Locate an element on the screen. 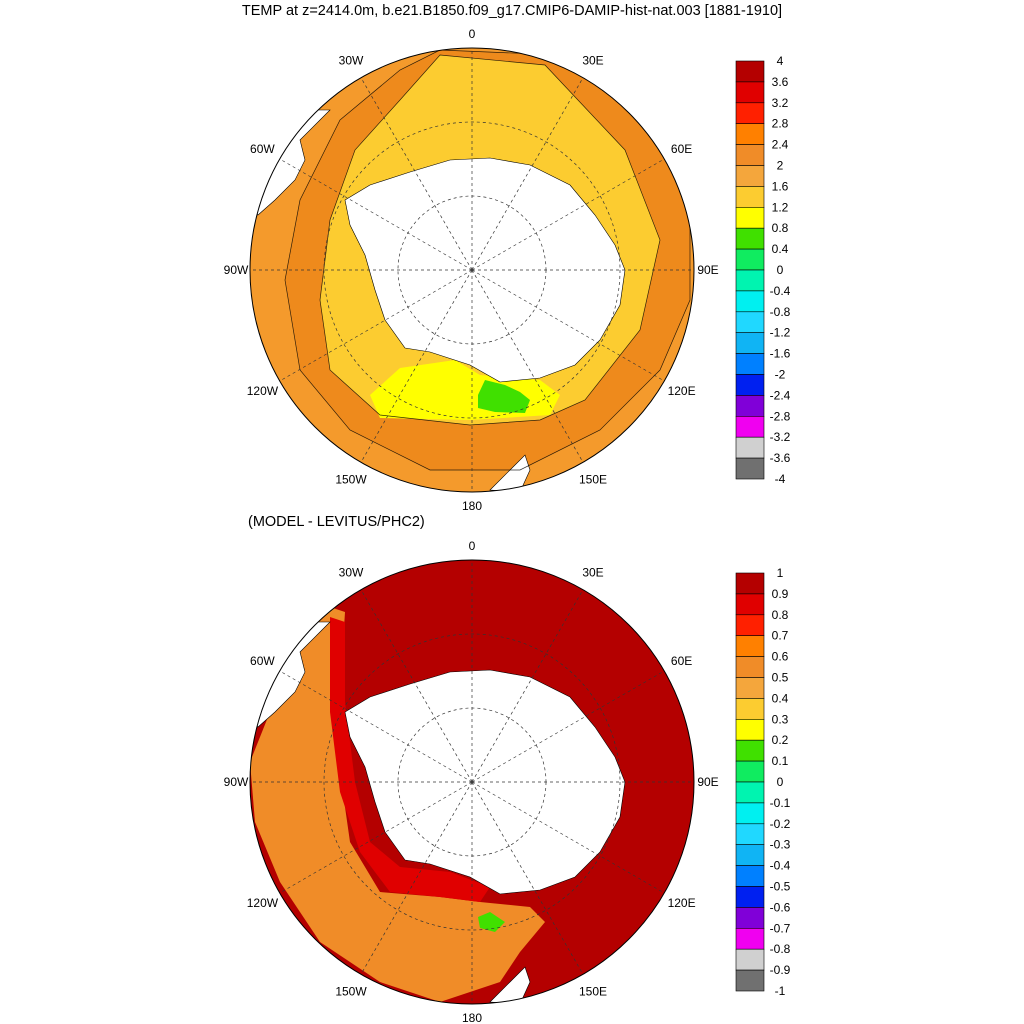  colorbar-label: 0.1 is located at coordinates (780, 761).